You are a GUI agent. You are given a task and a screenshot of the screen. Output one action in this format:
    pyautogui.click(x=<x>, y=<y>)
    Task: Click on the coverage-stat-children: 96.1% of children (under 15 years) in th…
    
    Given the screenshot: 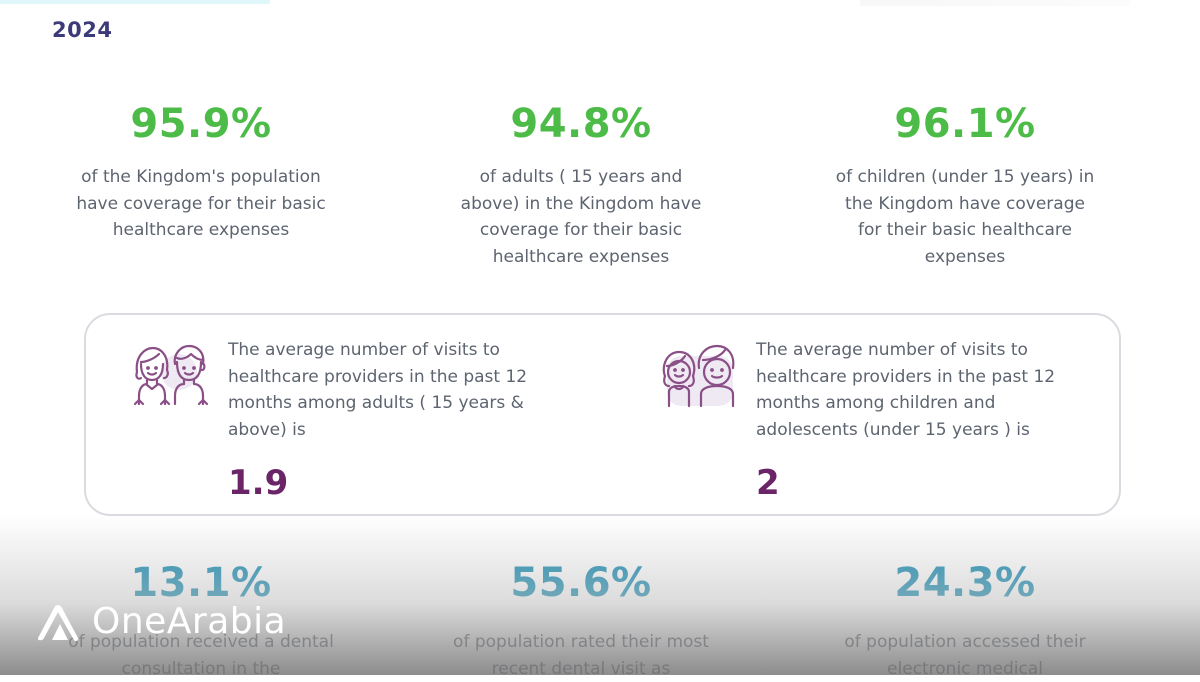 What is the action you would take?
    pyautogui.click(x=965, y=187)
    